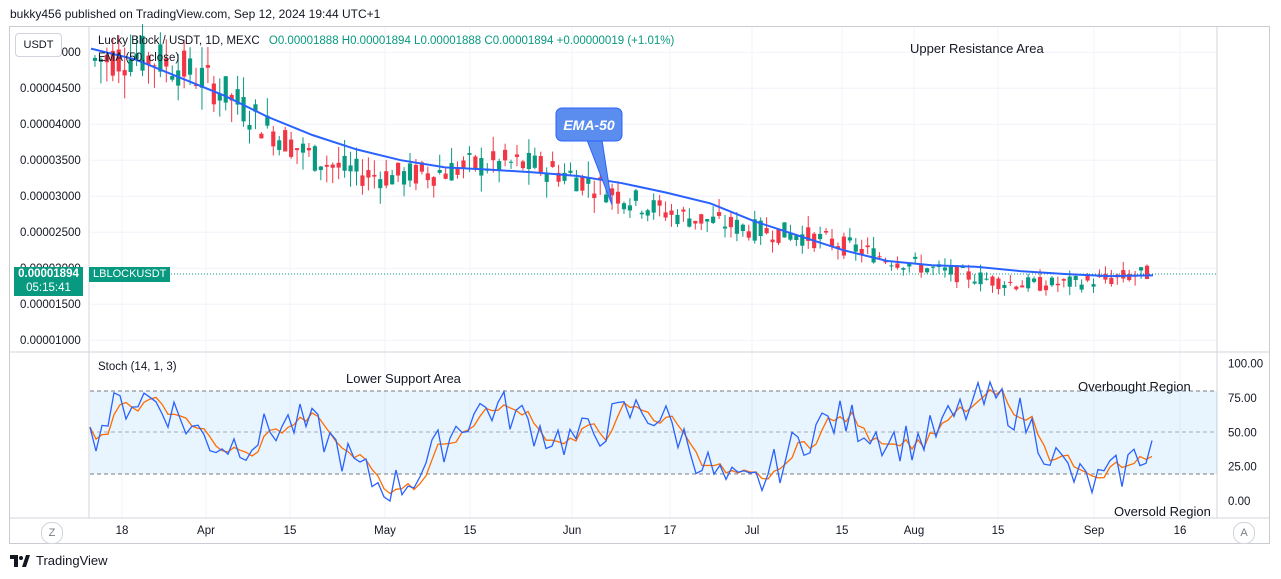 The image size is (1281, 579). Describe the element at coordinates (1094, 531) in the screenshot. I see `time-tick-label: Sep` at that location.